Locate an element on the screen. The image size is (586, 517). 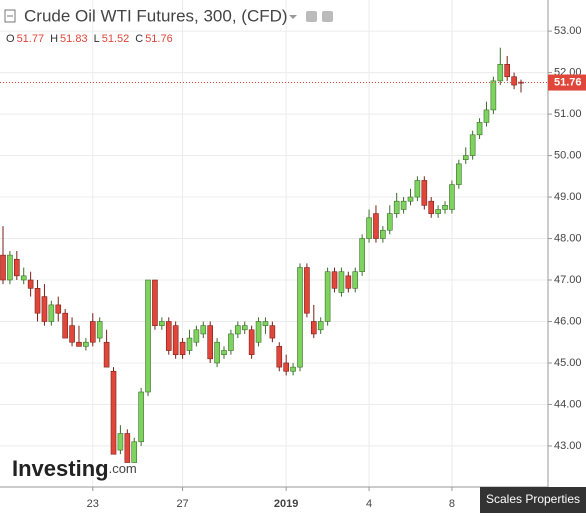
settings-icon is located at coordinates (311, 16).